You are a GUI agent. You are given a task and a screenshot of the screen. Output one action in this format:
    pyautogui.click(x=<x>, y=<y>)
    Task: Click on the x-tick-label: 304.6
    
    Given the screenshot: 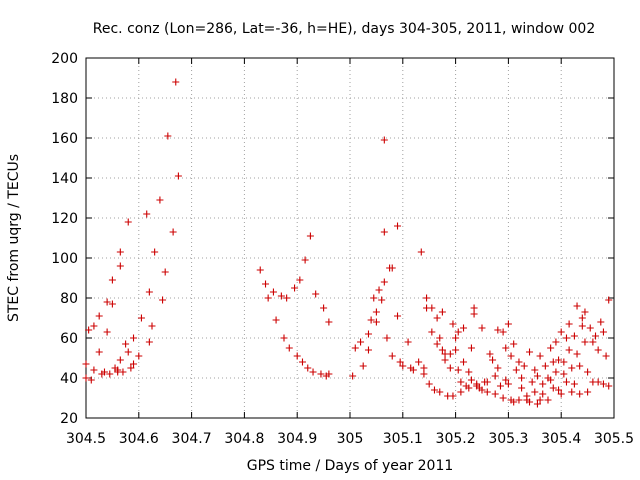 What is the action you would take?
    pyautogui.click(x=139, y=439)
    